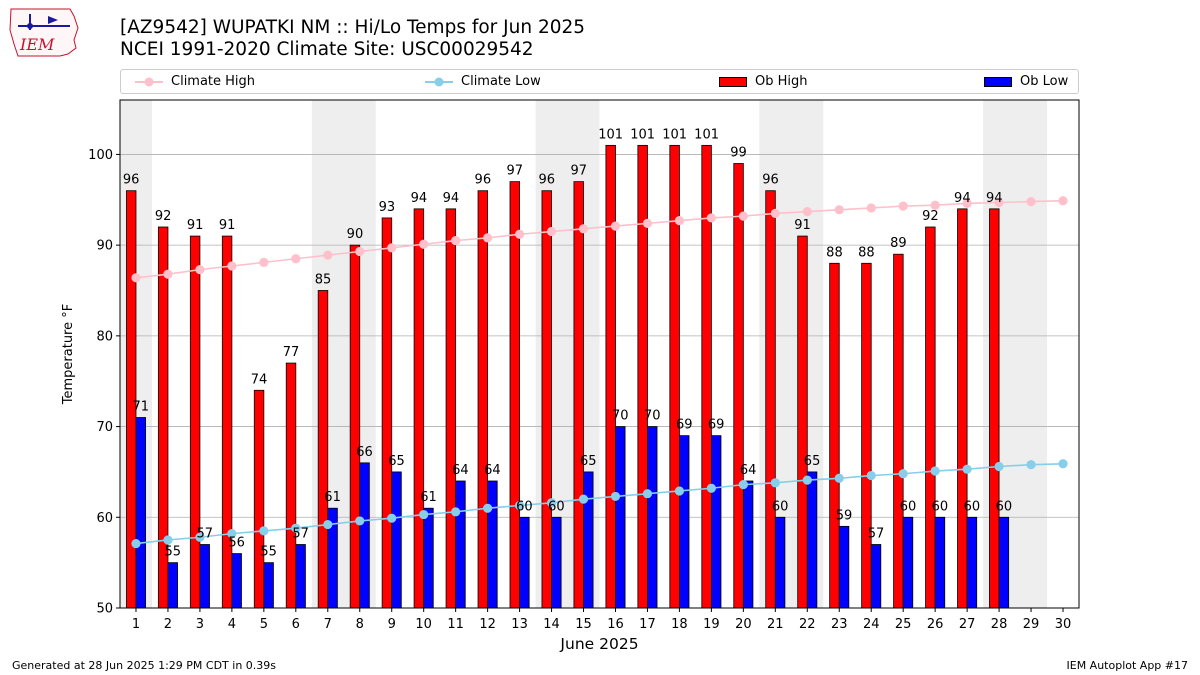  Describe the element at coordinates (360, 624) in the screenshot. I see `x-tick-label: 8` at that location.